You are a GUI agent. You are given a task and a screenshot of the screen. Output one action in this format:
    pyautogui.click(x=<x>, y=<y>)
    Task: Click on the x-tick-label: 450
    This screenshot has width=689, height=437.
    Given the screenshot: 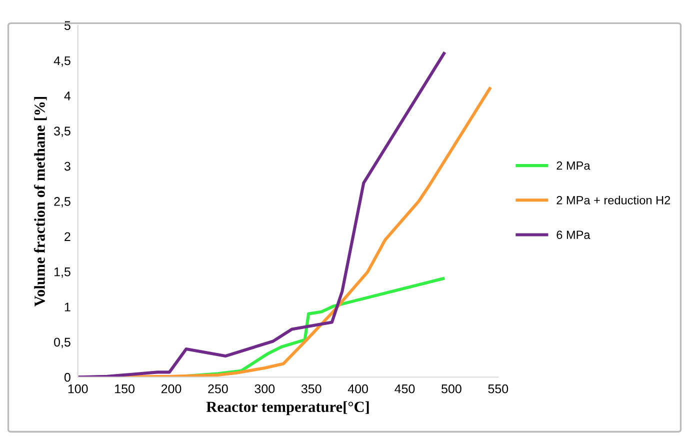 What is the action you would take?
    pyautogui.click(x=404, y=389)
    